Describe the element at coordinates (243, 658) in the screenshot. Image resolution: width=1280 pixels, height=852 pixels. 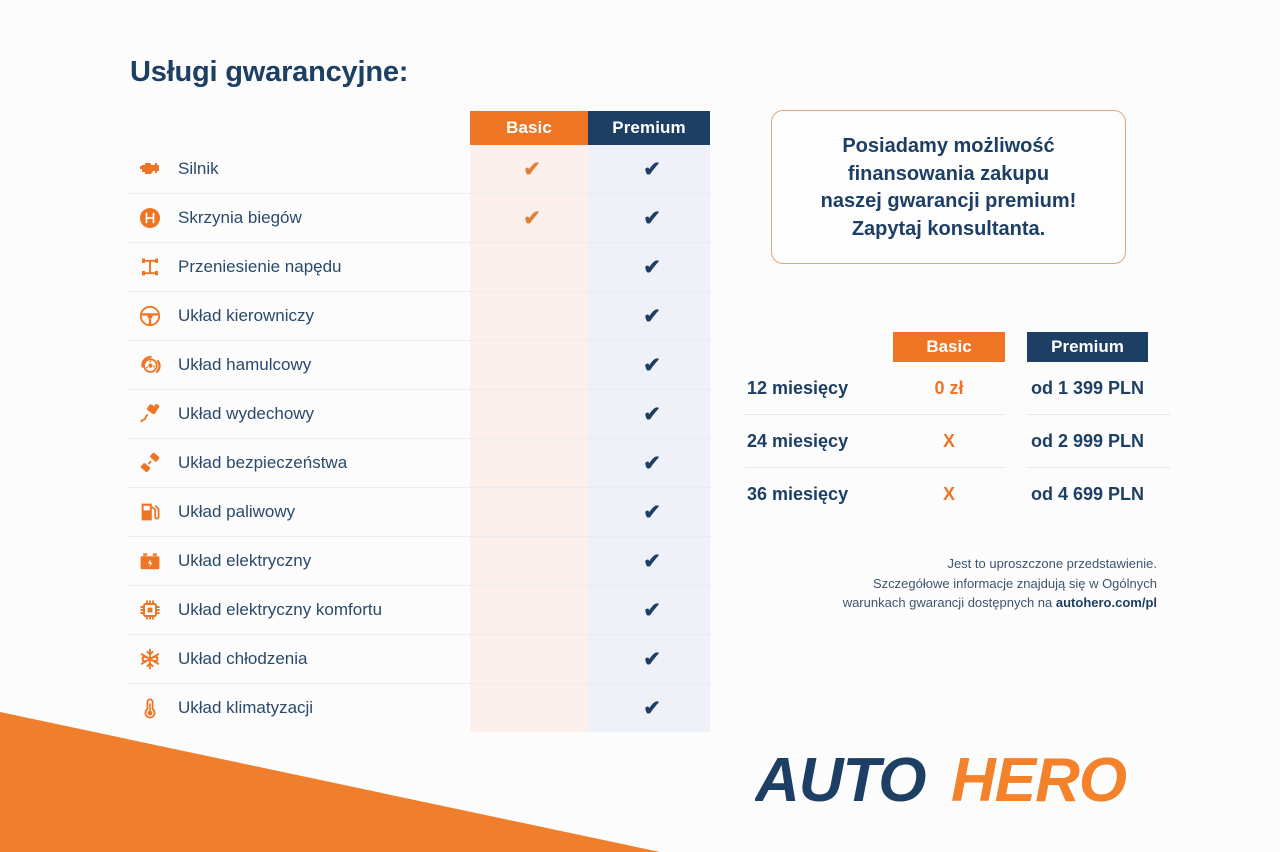
I see `service-label: Układ chłodzenia` at that location.